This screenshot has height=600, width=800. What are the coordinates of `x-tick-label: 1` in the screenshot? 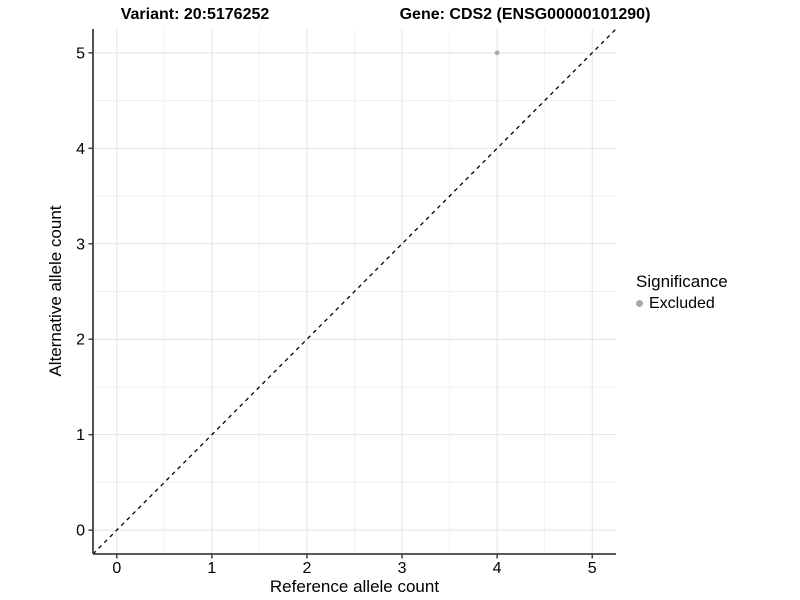 It's located at (211, 568).